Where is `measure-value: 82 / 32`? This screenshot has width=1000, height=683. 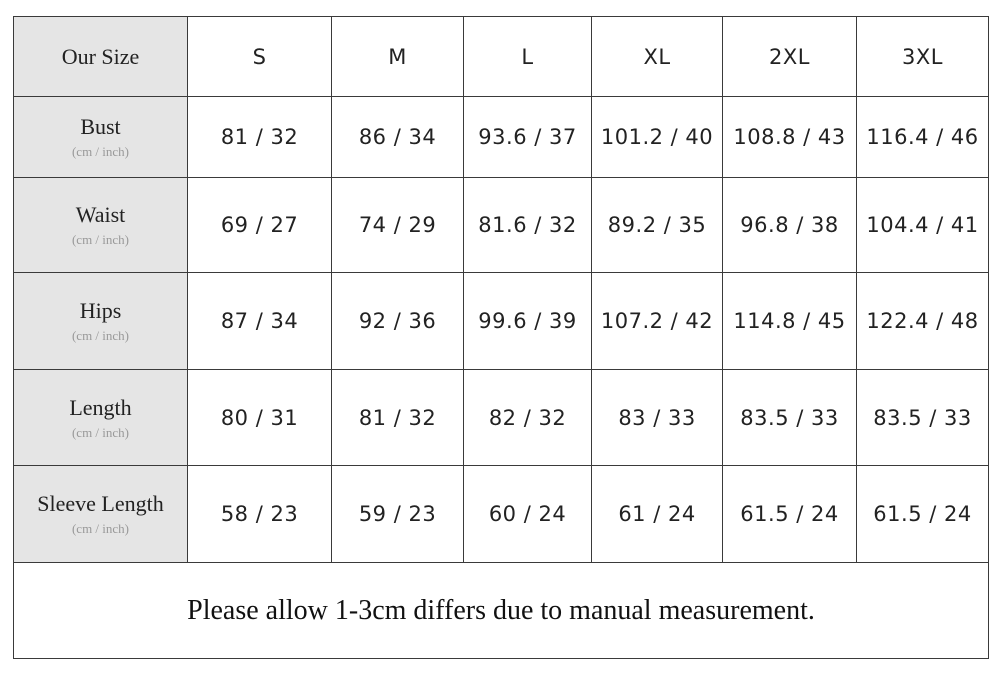 measure-value: 82 / 32 is located at coordinates (527, 417).